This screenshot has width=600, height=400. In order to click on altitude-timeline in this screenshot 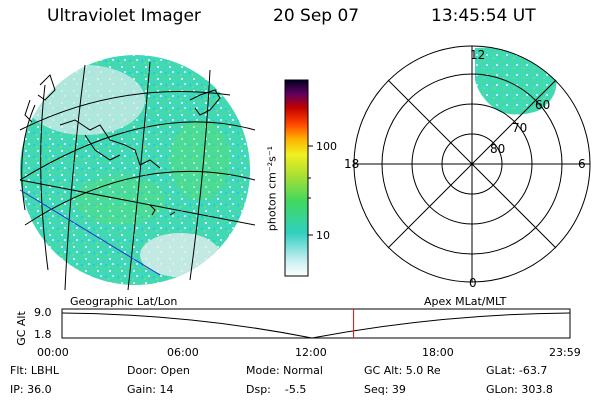, I will do `click(316, 323)`.